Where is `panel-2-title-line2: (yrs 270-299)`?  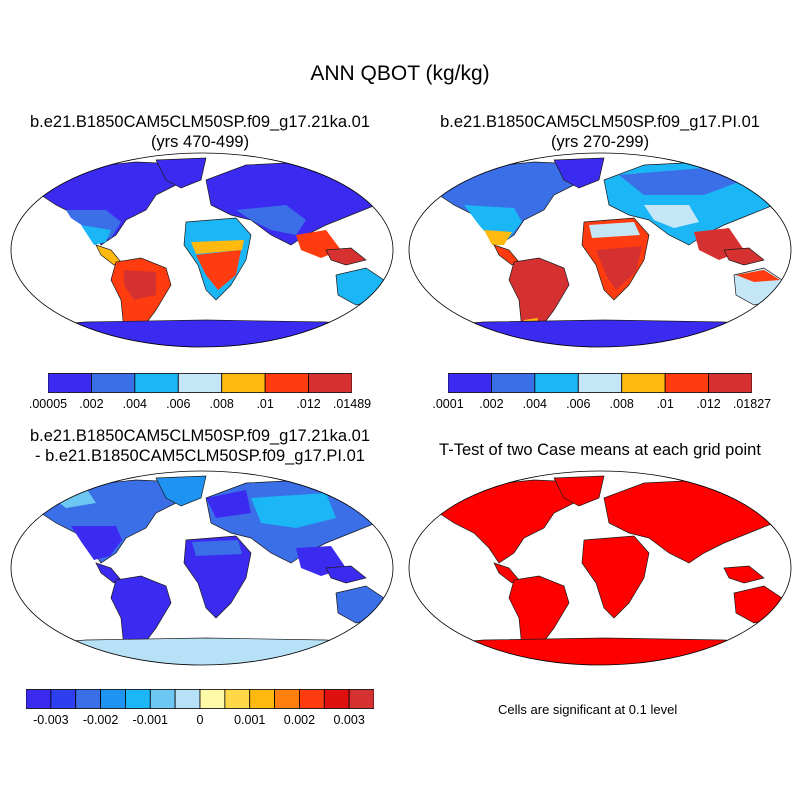
panel-2-title-line2: (yrs 270-299) is located at coordinates (600, 142).